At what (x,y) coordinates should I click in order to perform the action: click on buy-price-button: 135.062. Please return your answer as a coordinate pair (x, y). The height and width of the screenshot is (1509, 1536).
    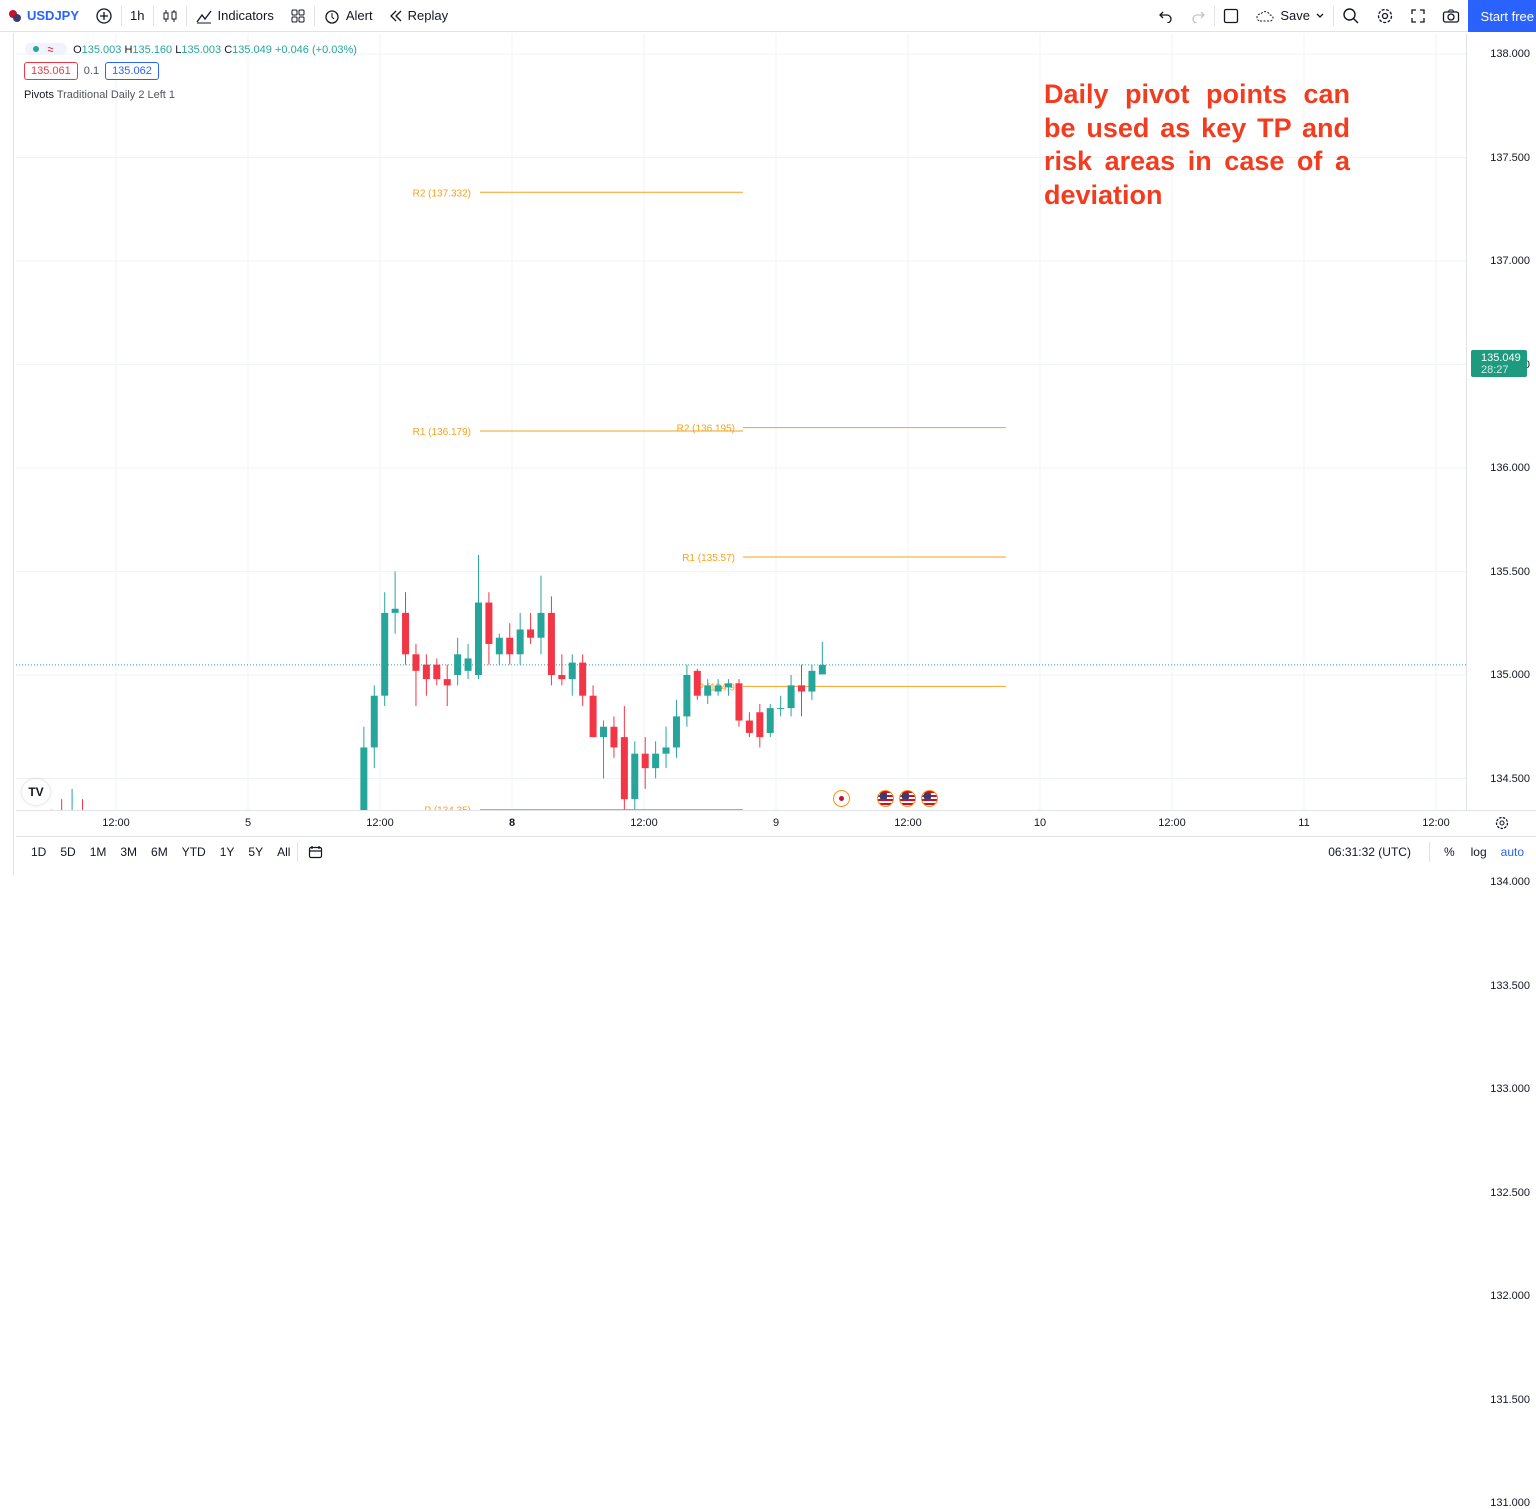
    Looking at the image, I should click on (132, 71).